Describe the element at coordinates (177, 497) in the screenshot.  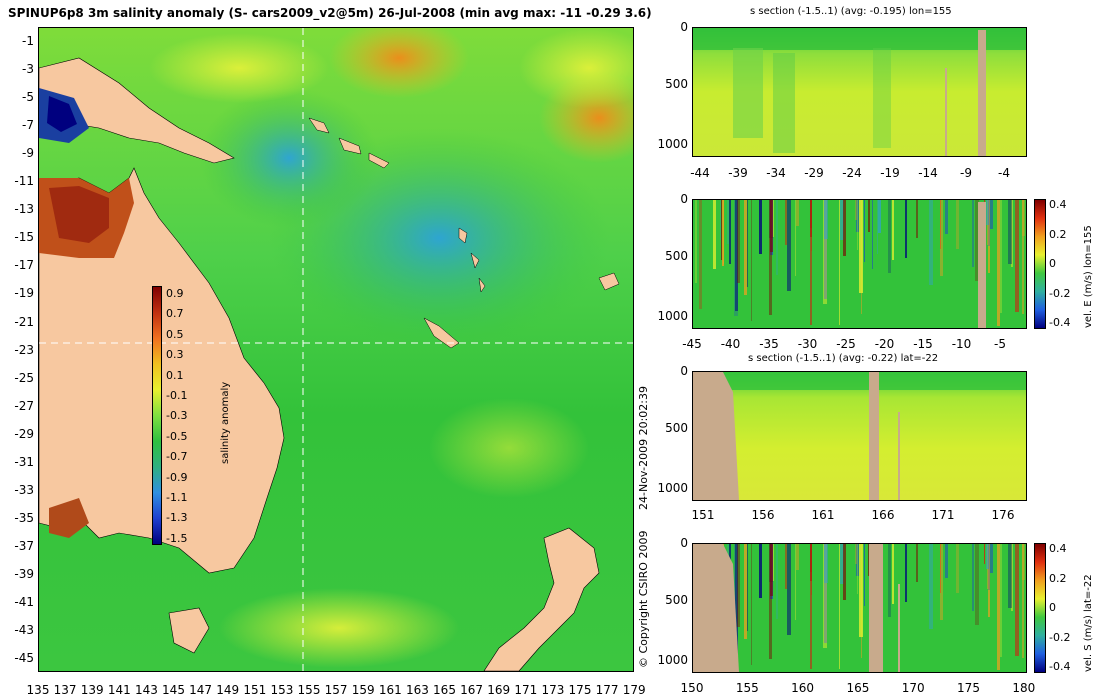
I see `colorbar-tick: -1.1` at that location.